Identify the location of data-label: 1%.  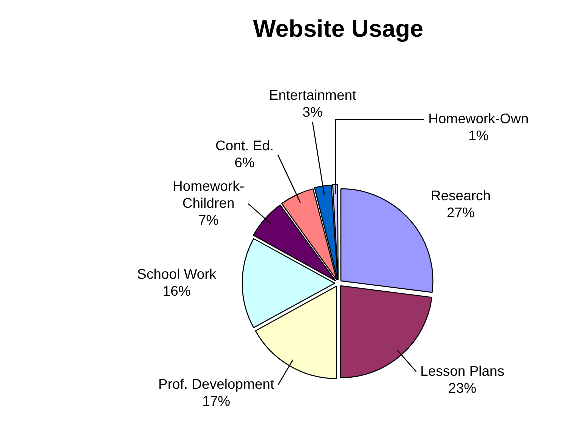
(478, 135).